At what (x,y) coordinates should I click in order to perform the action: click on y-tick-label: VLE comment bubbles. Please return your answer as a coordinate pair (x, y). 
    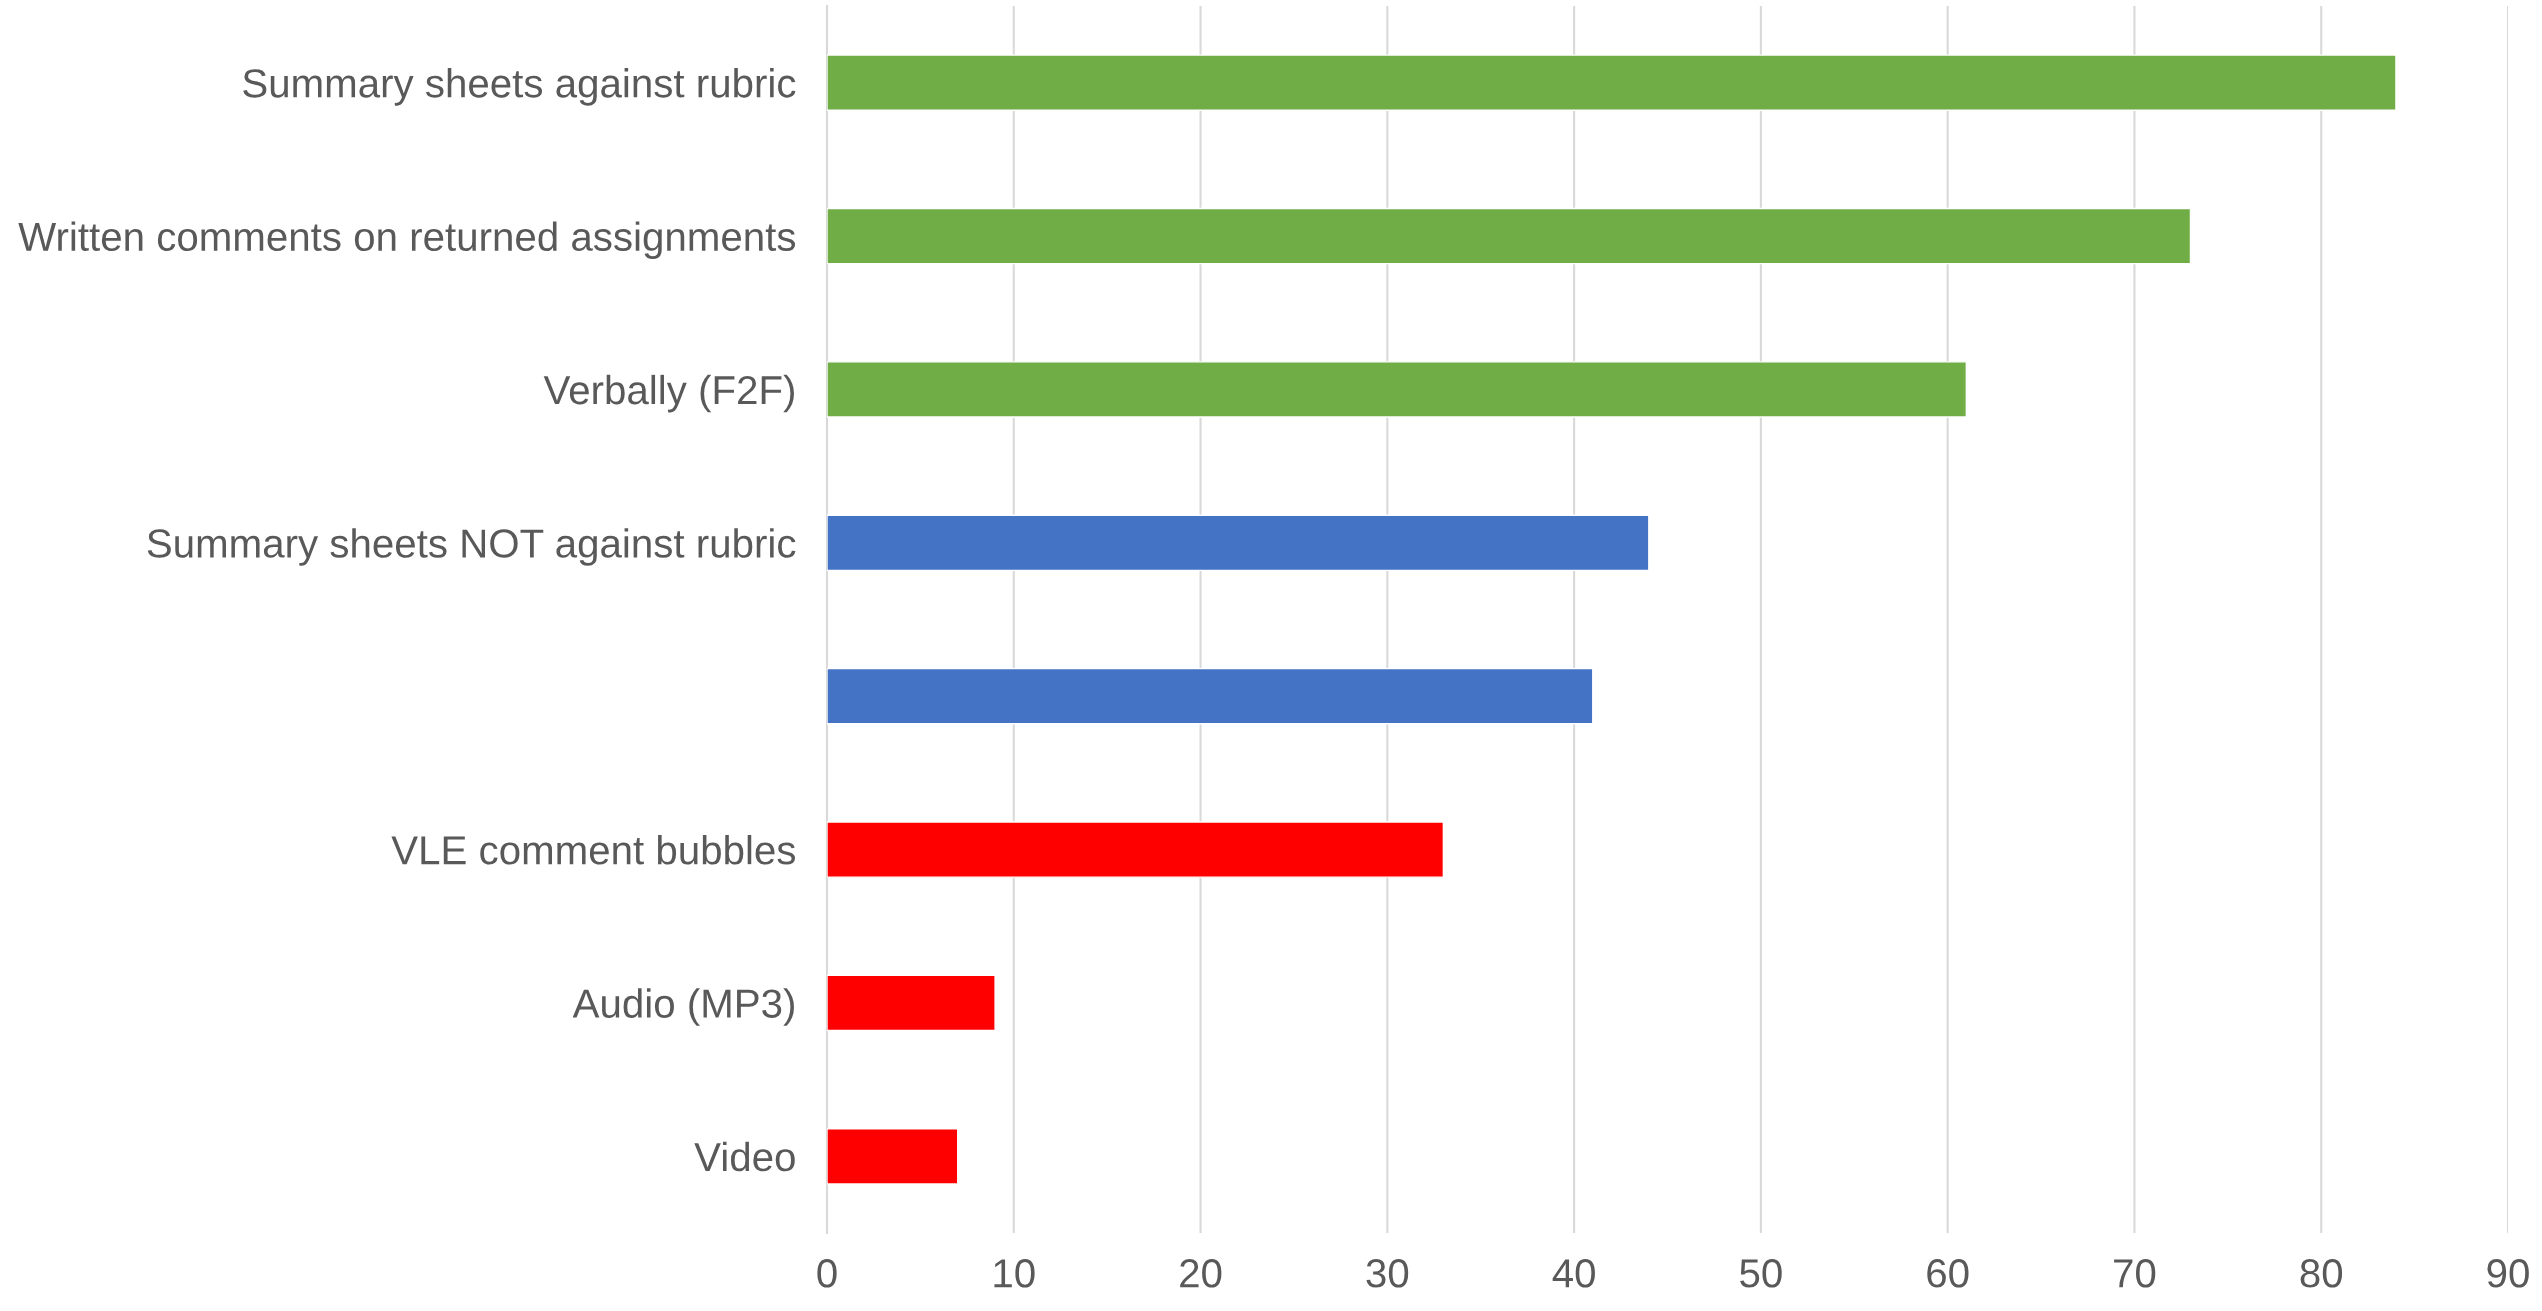
    Looking at the image, I should click on (593, 849).